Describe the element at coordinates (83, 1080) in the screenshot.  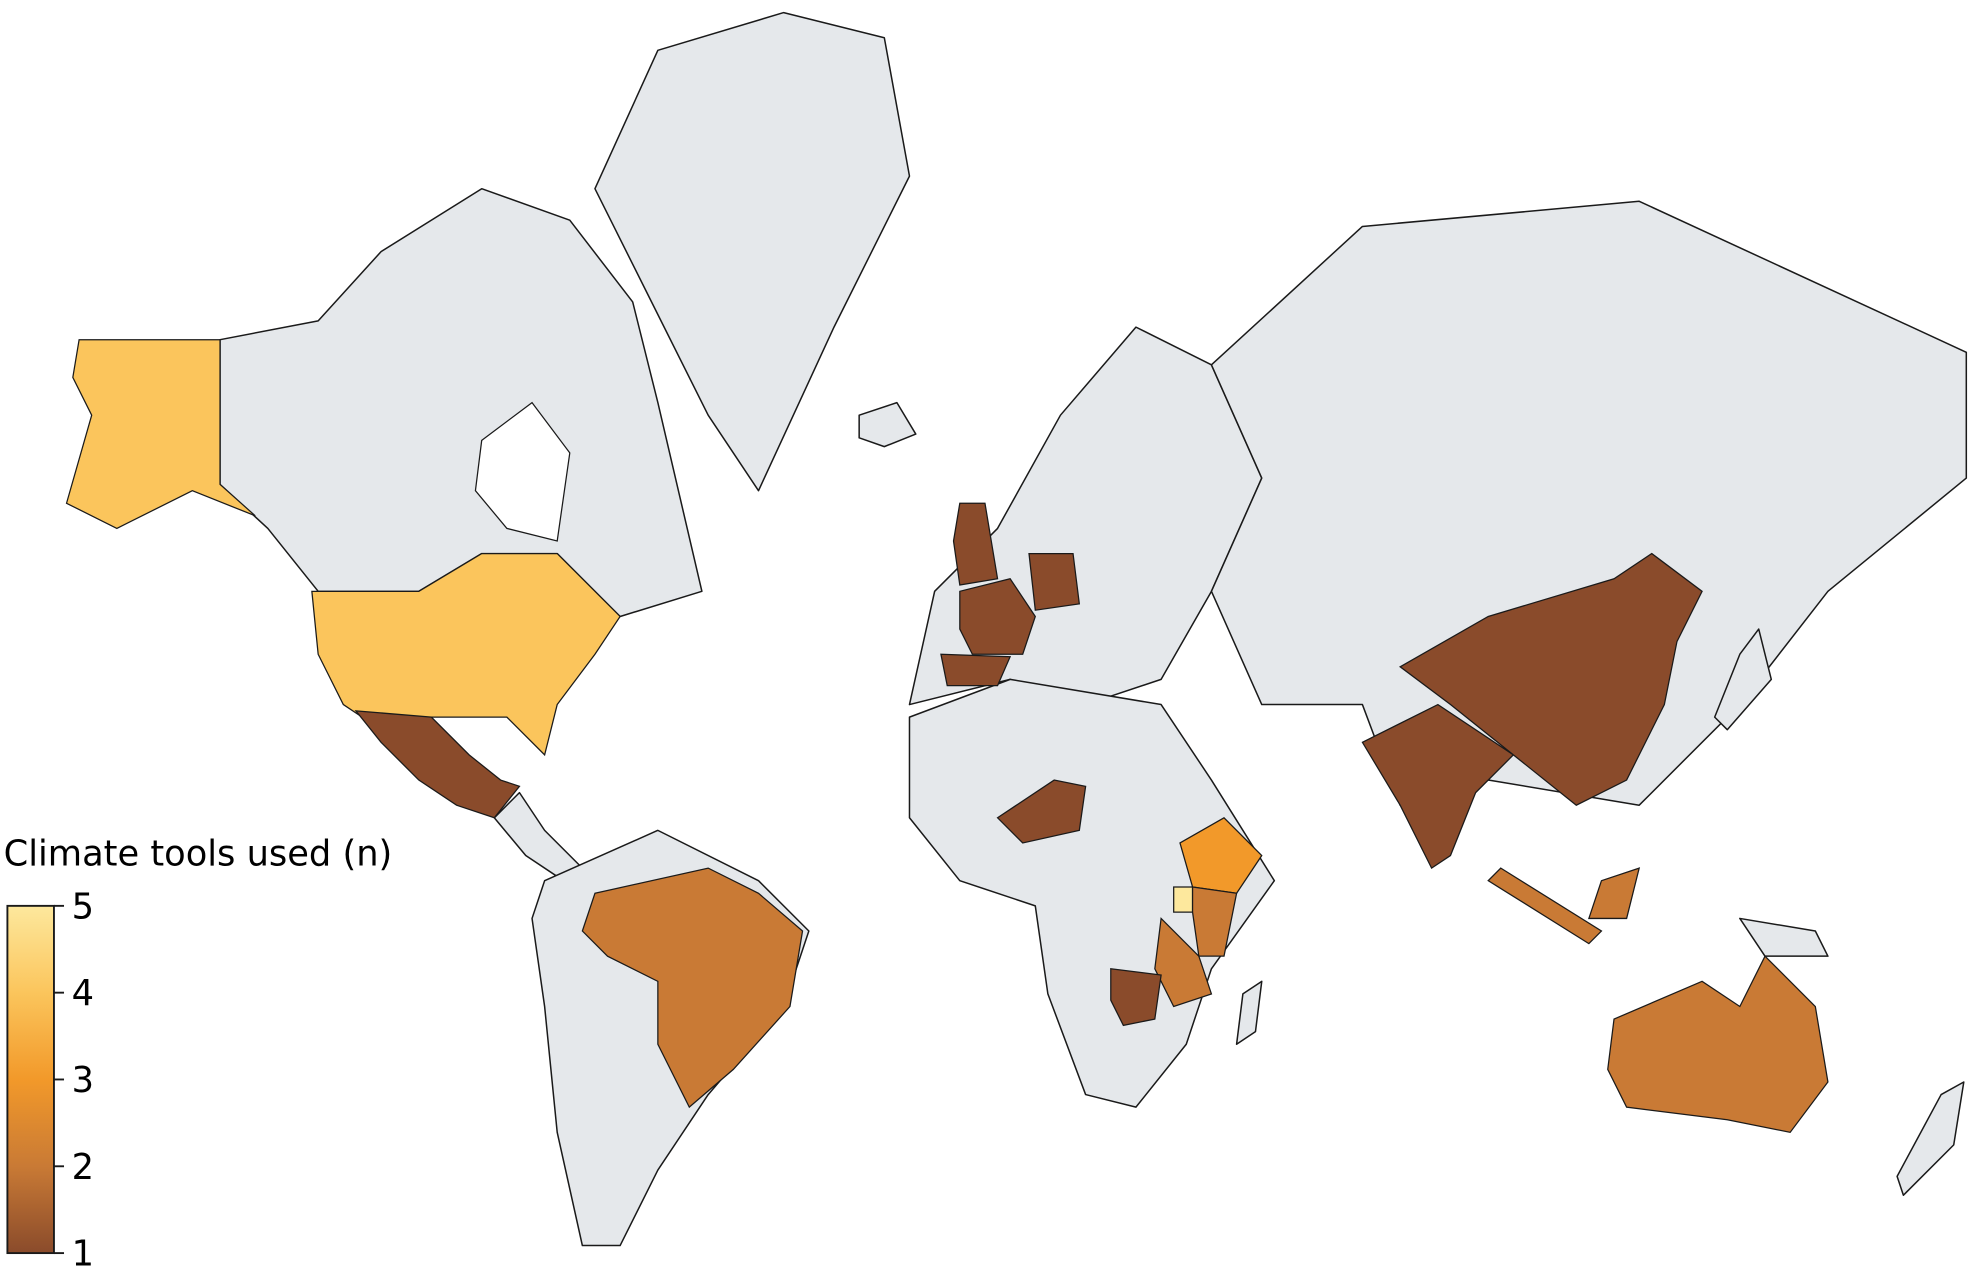
I see `legend-tick-label: 3` at that location.